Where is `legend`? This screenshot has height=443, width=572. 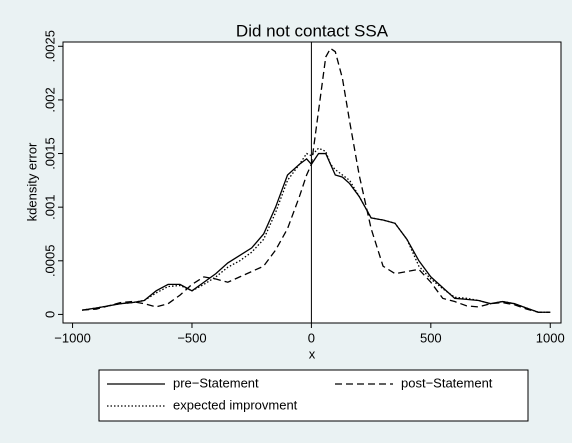
legend is located at coordinates (313, 395).